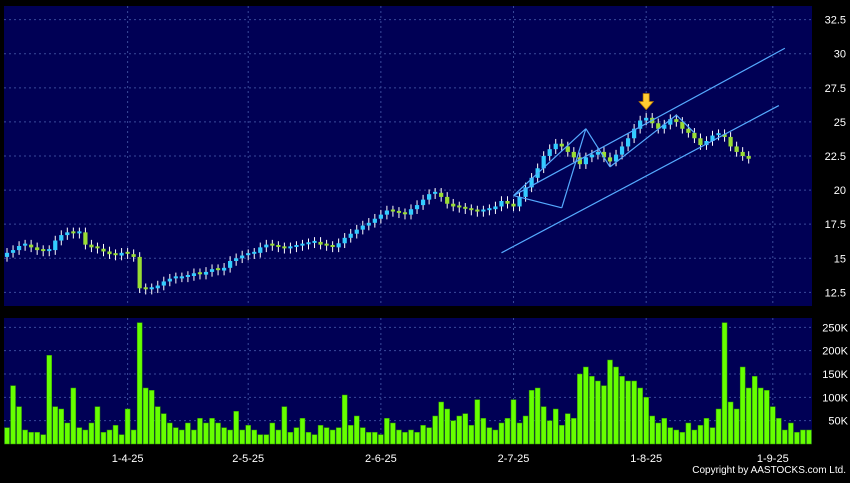  What do you see at coordinates (773, 459) in the screenshot?
I see `date-tick-label: 1-9-25` at bounding box center [773, 459].